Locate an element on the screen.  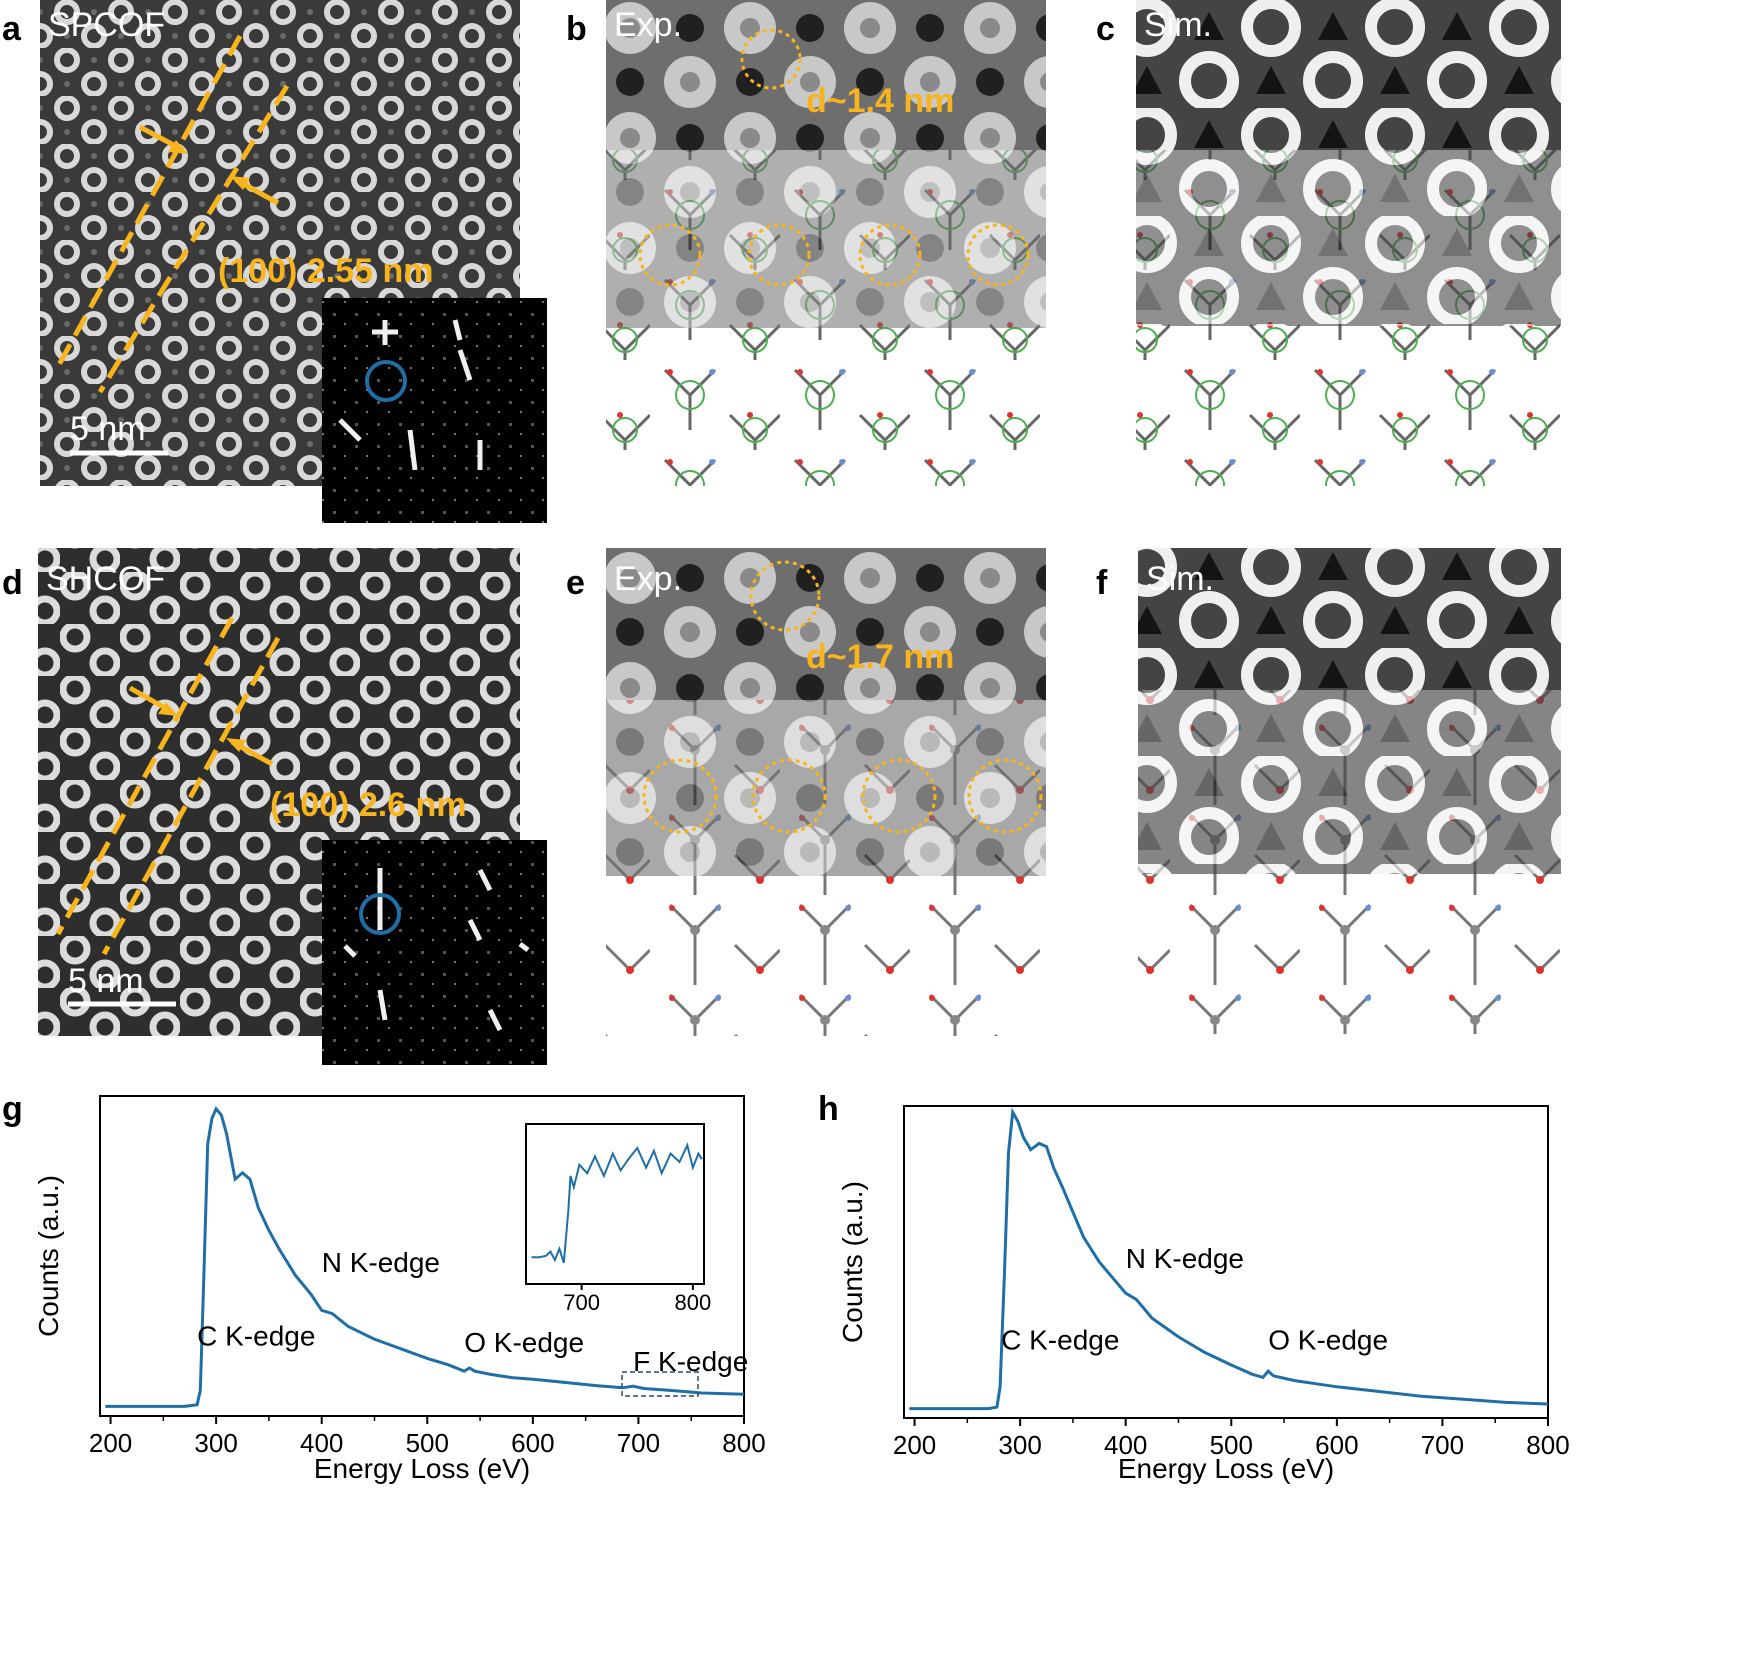
h-x-tick-label: 700 is located at coordinates (1442, 1445).